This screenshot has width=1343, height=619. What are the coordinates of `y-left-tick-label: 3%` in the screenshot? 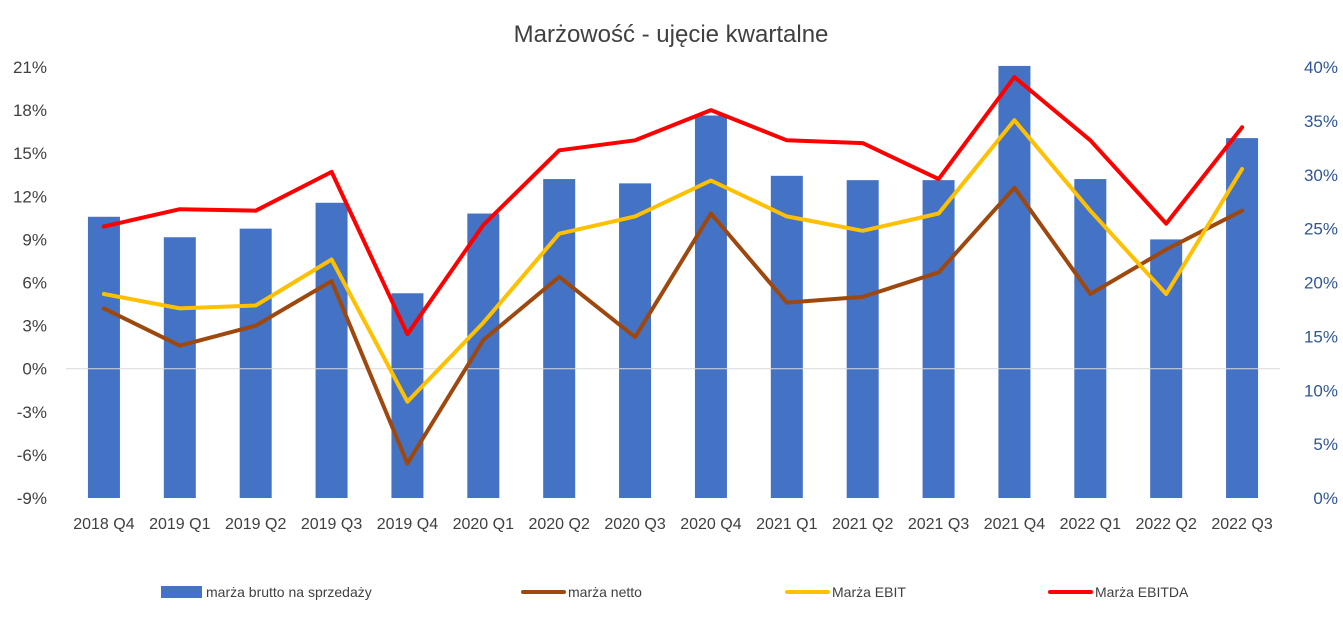 It's located at (34, 326).